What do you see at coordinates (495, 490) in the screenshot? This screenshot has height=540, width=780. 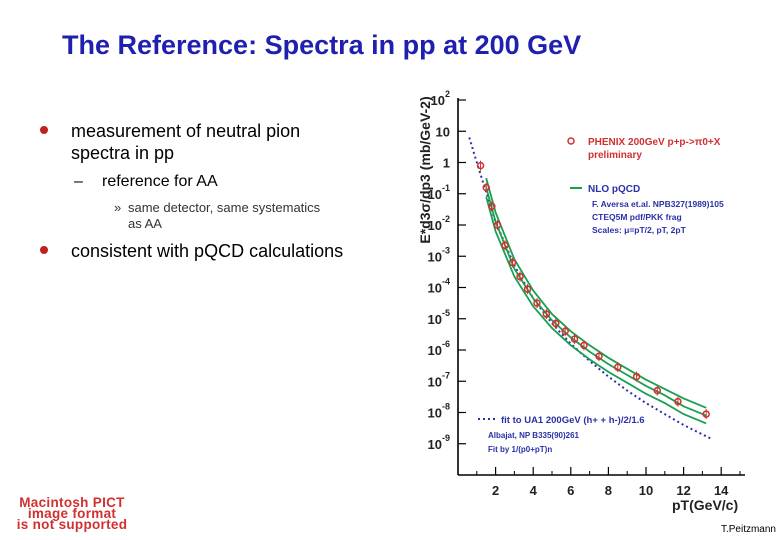 I see `x-tick-label: 2` at bounding box center [495, 490].